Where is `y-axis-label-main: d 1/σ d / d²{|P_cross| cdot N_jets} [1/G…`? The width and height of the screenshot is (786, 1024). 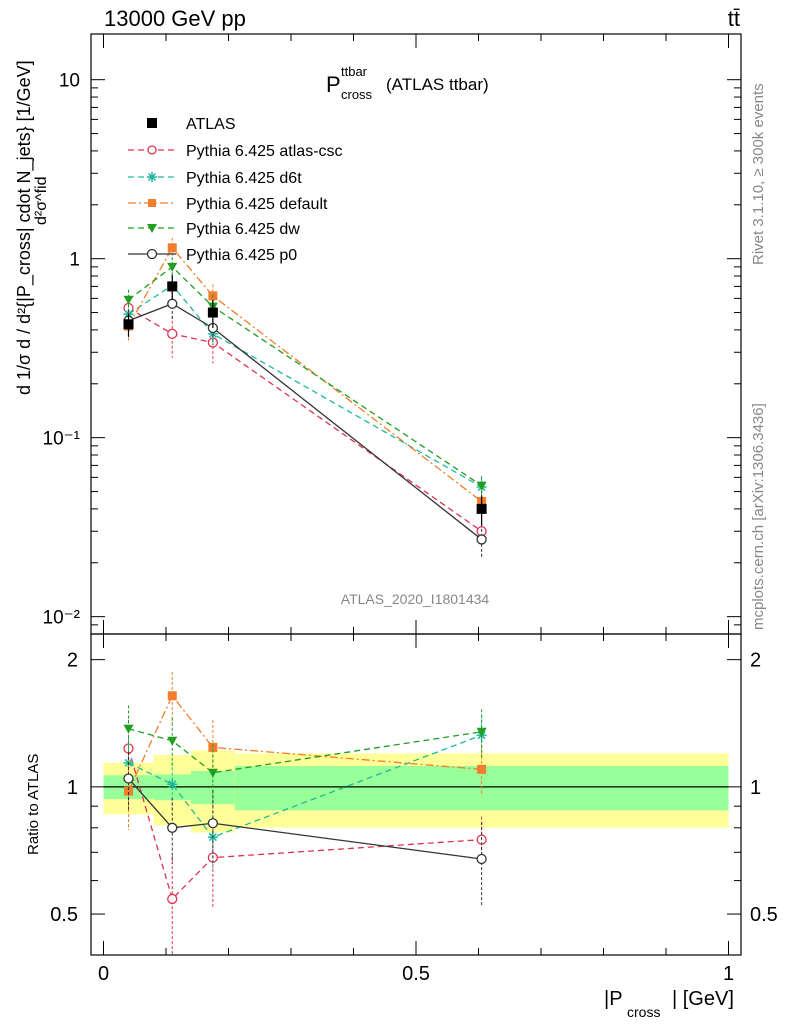
y-axis-label-main: d 1/σ d / d²{|P_cross| cdot N_jets} [1/G… is located at coordinates (24, 227).